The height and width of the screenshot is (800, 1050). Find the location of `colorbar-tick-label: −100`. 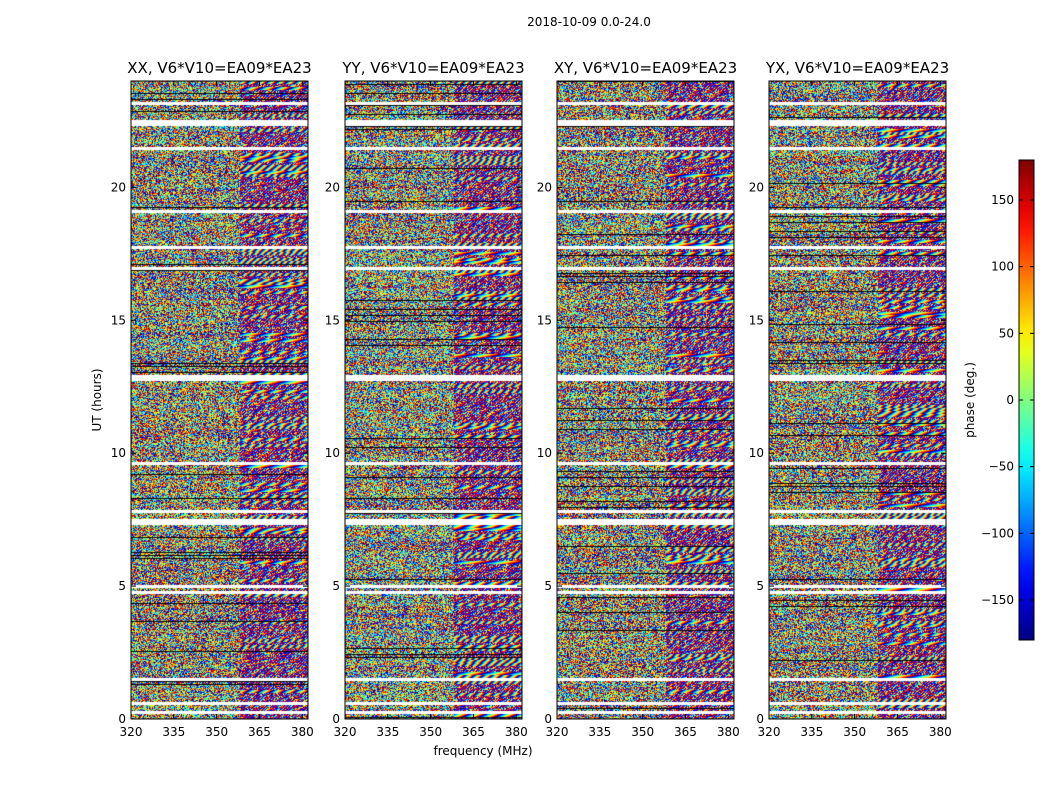

colorbar-tick-label: −100 is located at coordinates (997, 533).